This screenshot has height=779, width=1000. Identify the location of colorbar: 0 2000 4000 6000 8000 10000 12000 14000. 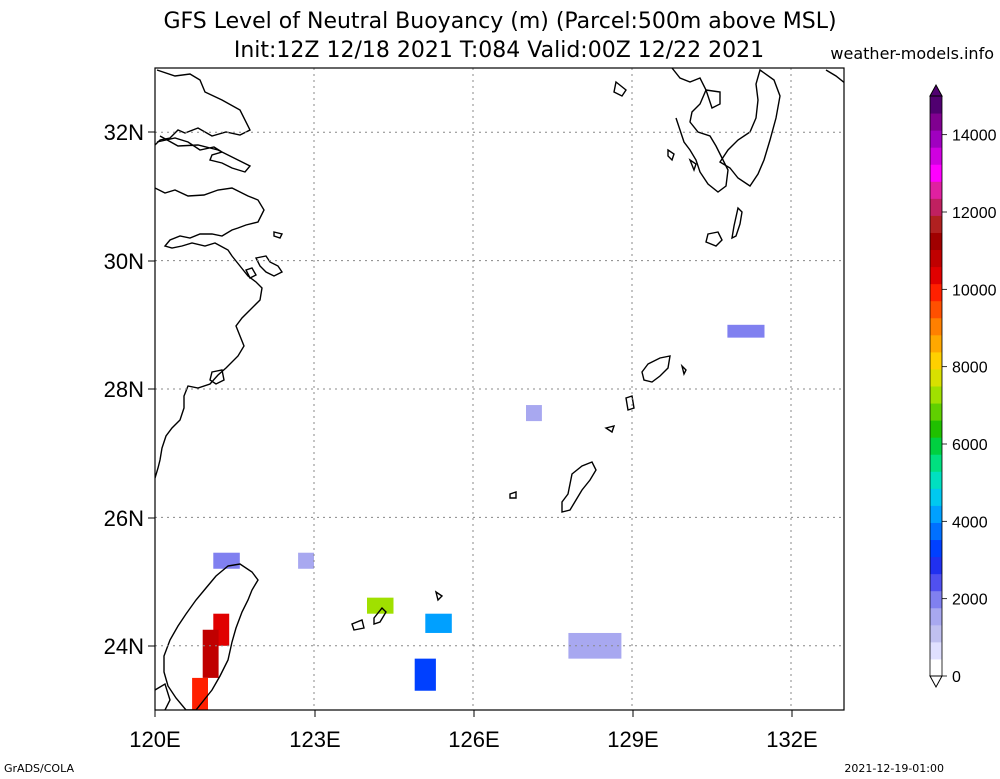
(963, 386).